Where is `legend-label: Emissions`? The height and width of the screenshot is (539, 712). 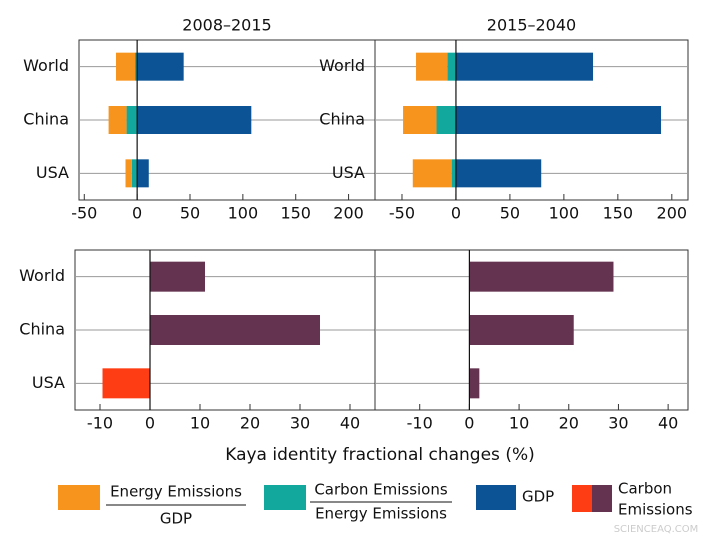
legend-label: Emissions is located at coordinates (655, 510).